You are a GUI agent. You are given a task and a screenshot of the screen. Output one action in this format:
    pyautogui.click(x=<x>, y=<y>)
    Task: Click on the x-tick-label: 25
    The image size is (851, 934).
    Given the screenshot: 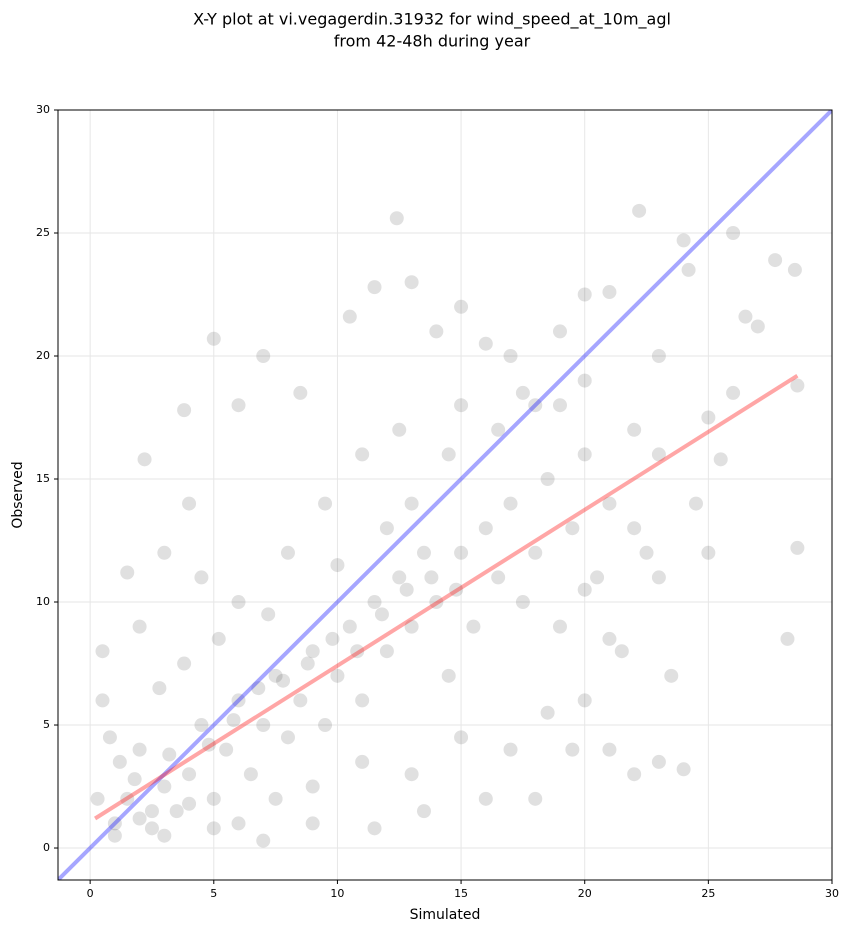 What is the action you would take?
    pyautogui.click(x=708, y=893)
    